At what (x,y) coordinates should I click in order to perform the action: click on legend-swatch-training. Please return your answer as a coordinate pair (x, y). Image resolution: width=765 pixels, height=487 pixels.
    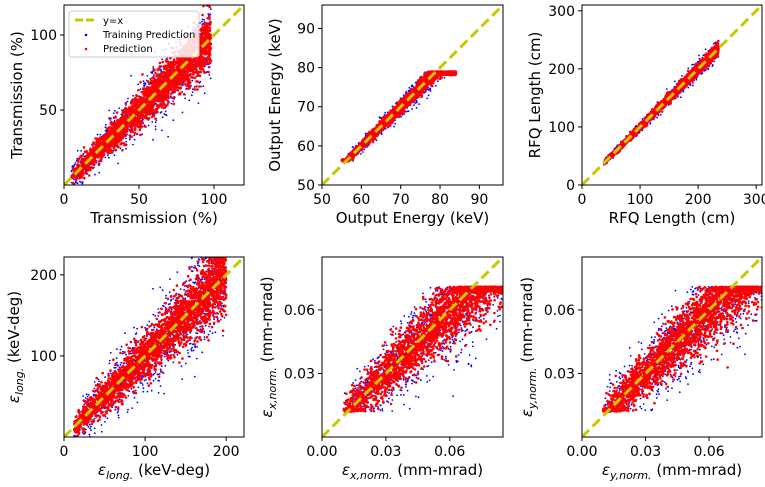
    Looking at the image, I should click on (86, 35).